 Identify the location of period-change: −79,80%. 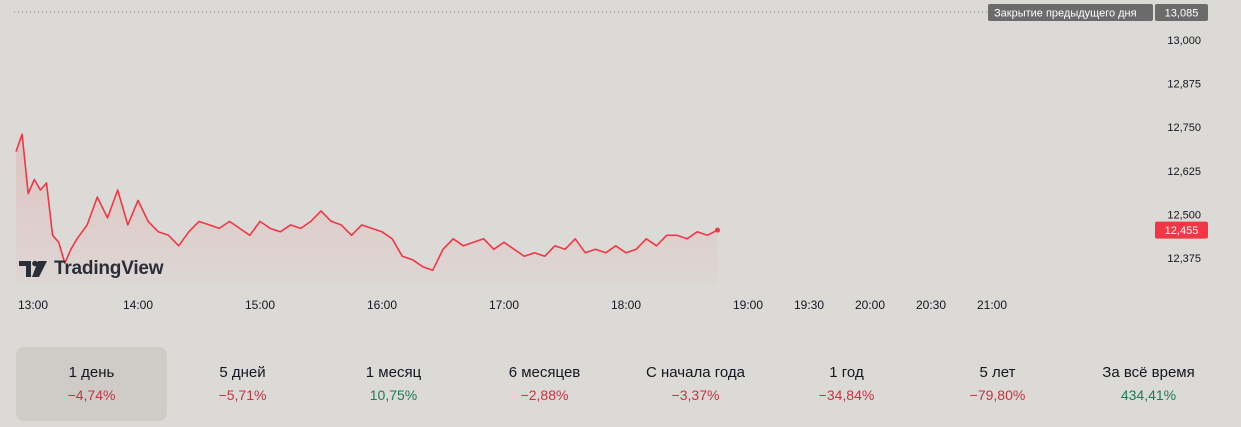
(997, 395).